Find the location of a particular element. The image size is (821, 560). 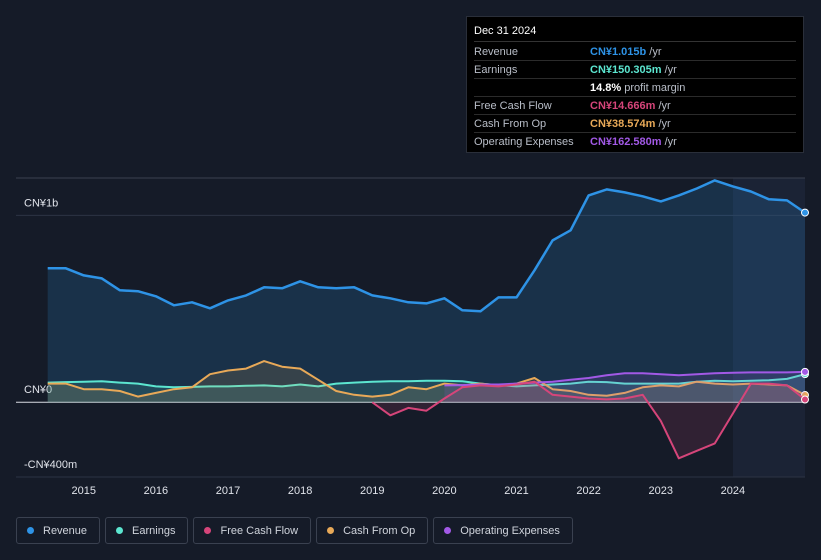

tooltip-title: Dec 31 2024 is located at coordinates (635, 33).